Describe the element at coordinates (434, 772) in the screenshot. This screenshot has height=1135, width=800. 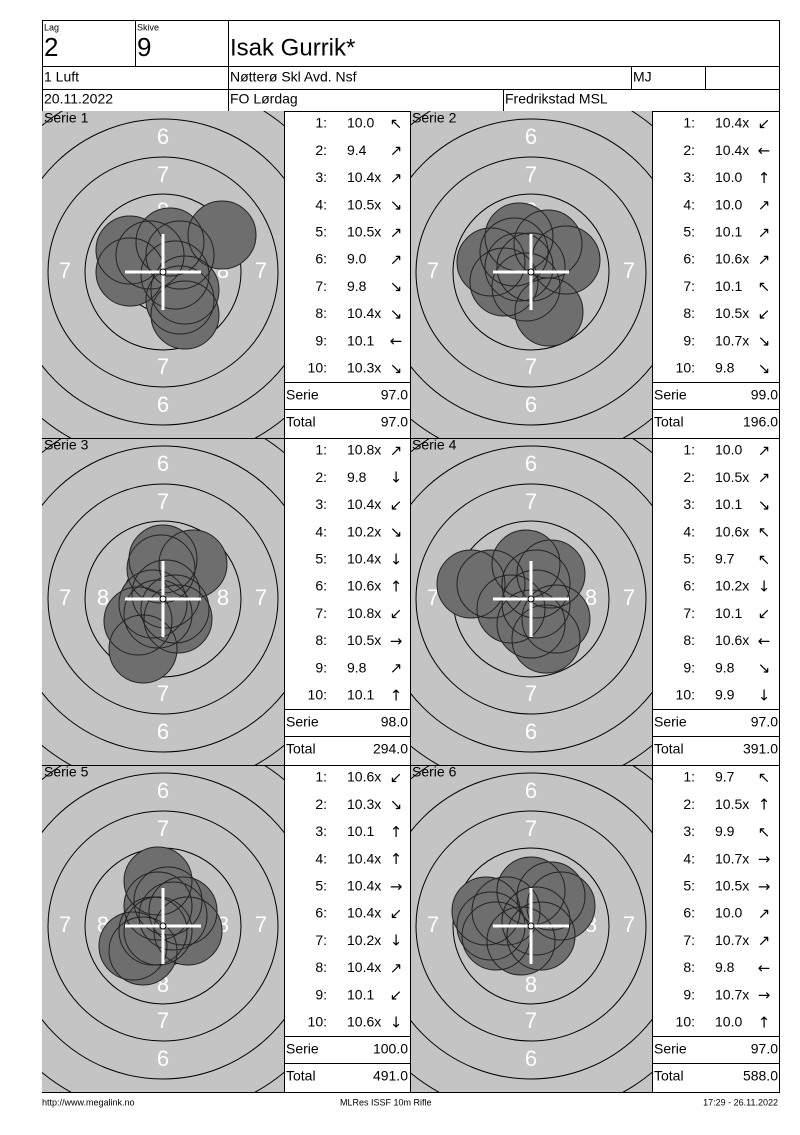
I see `series-title: Serie 6` at that location.